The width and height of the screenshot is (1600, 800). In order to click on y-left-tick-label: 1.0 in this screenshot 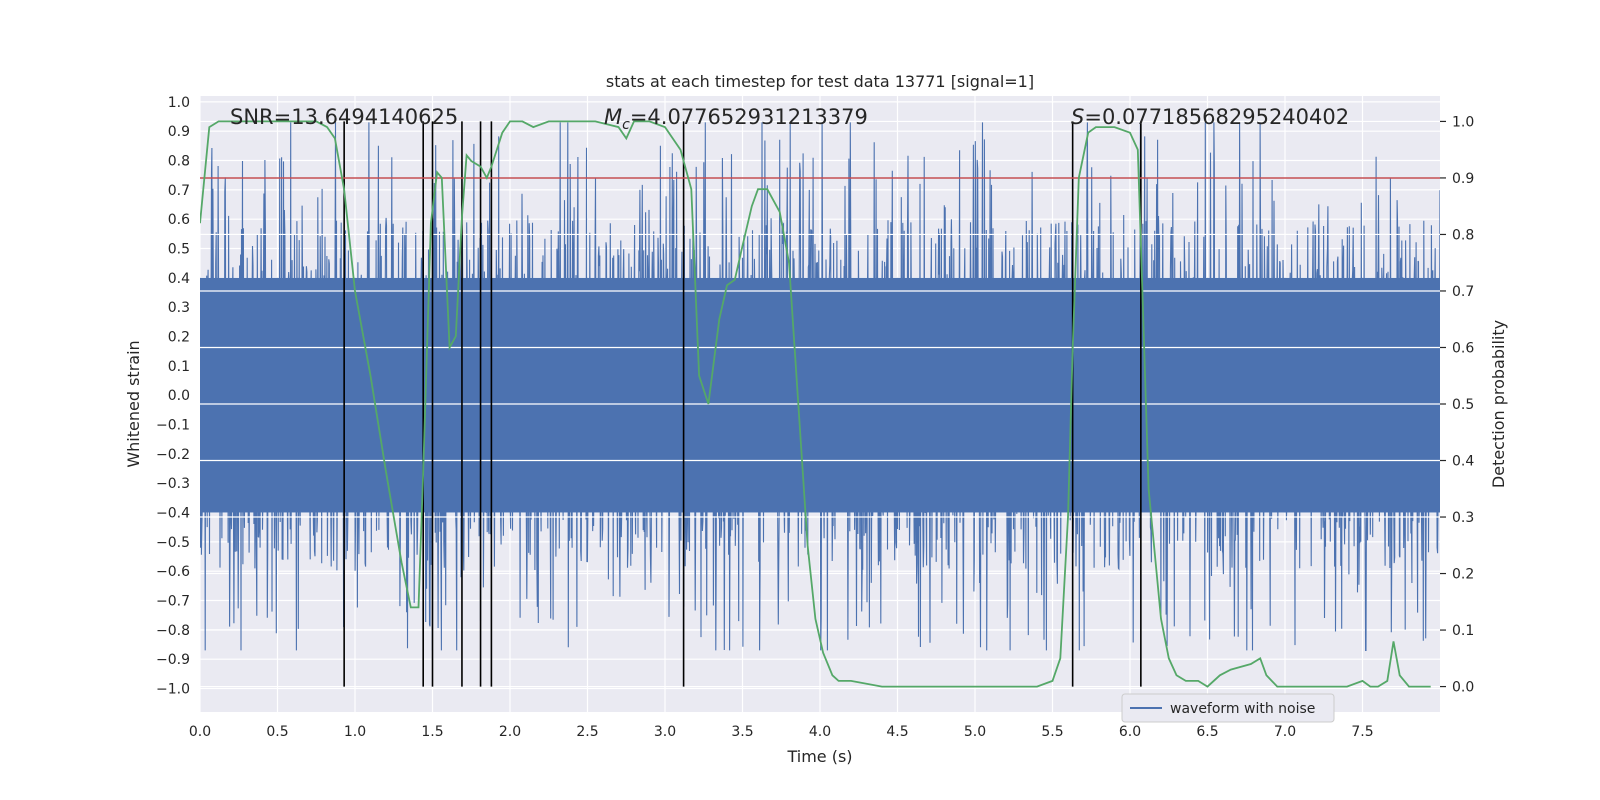, I will do `click(179, 103)`.